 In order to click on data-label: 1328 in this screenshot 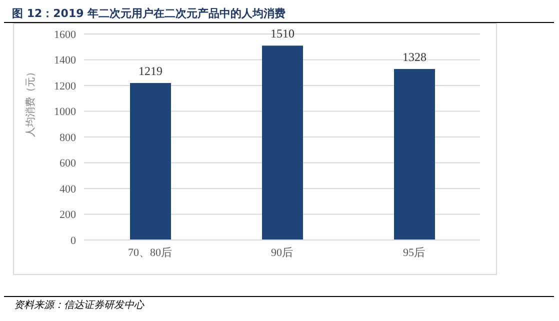, I will do `click(414, 57)`.